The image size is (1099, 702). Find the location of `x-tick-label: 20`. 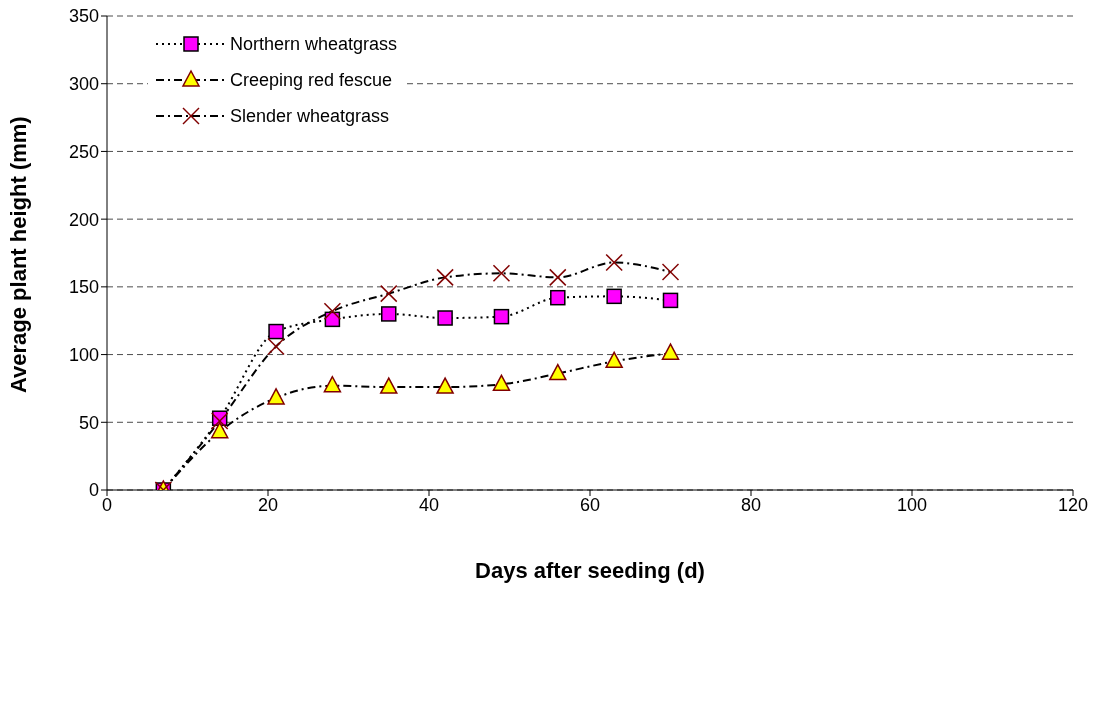

x-tick-label: 20 is located at coordinates (268, 504).